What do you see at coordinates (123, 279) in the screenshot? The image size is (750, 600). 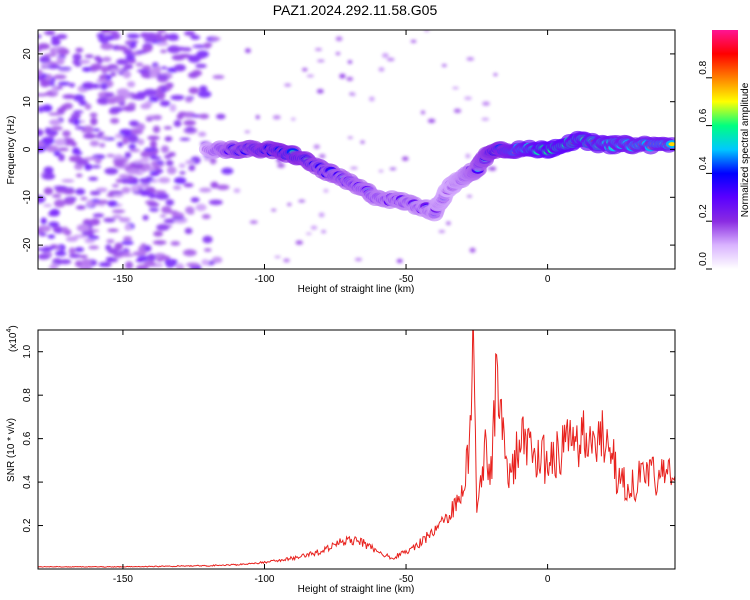 I see `x-tick-label: -150` at bounding box center [123, 279].